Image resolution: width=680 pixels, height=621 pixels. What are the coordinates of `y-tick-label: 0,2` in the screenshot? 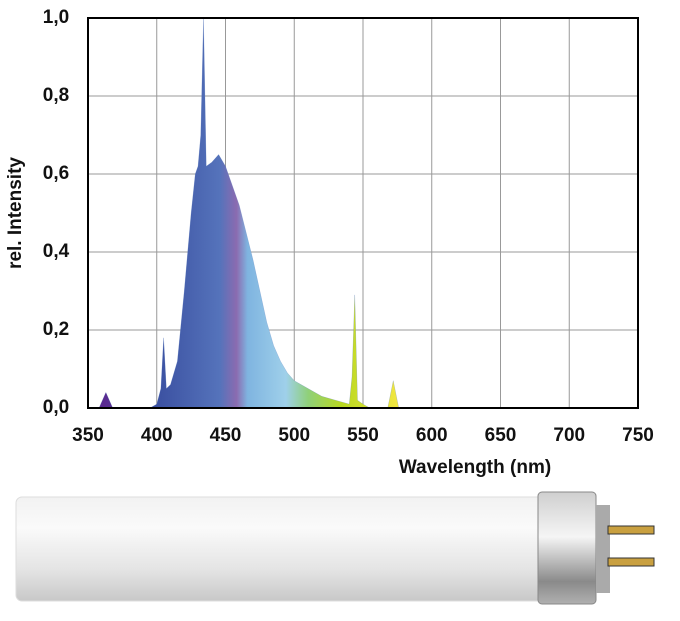 It's located at (56, 329).